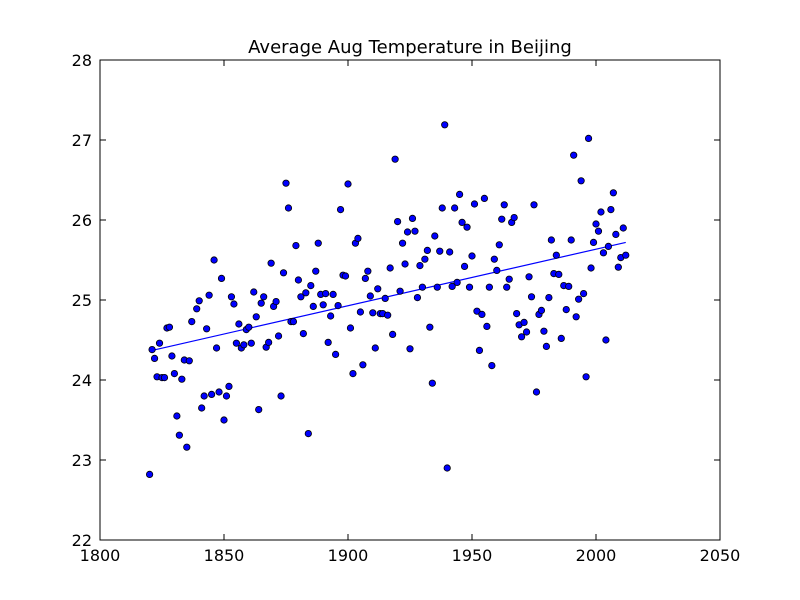 The width and height of the screenshot is (800, 600). Describe the element at coordinates (82, 140) in the screenshot. I see `y-tick-label: 27` at that location.